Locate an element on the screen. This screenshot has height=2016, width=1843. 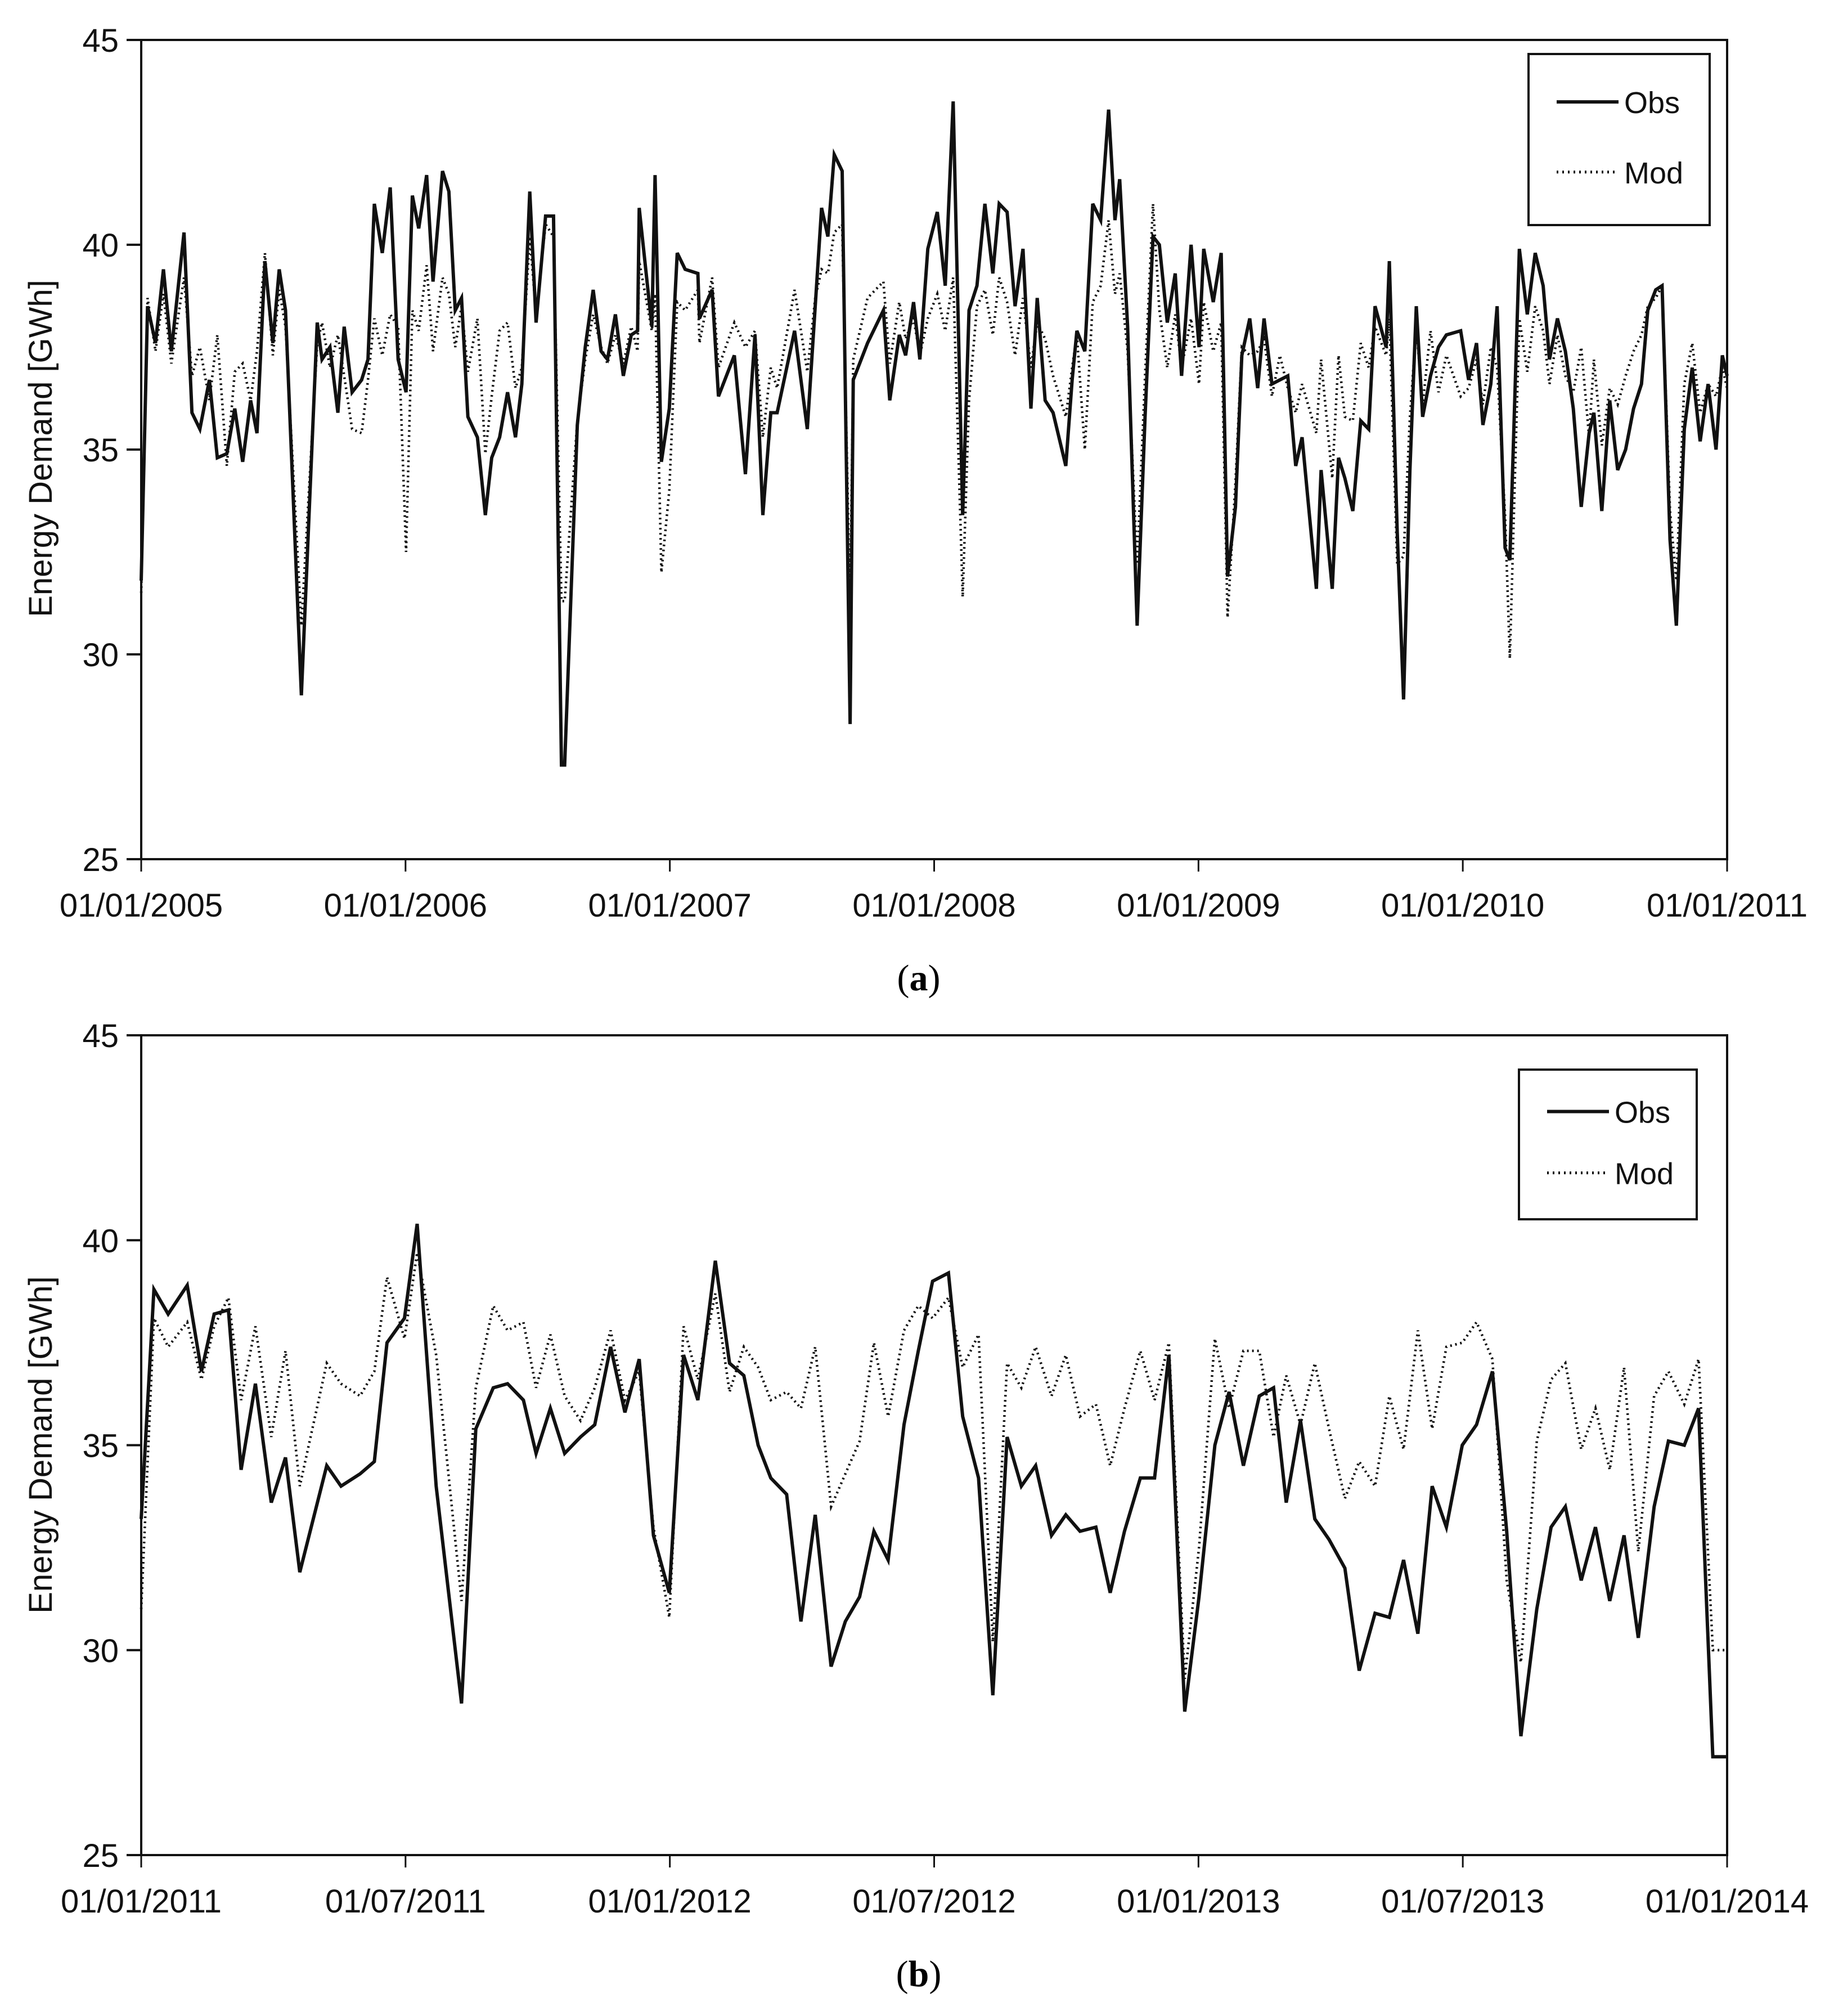
x-tick-label: 01/01/2009 is located at coordinates (1198, 905).